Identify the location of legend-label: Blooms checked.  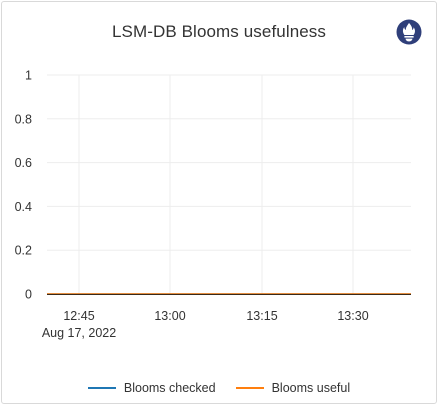
(169, 388).